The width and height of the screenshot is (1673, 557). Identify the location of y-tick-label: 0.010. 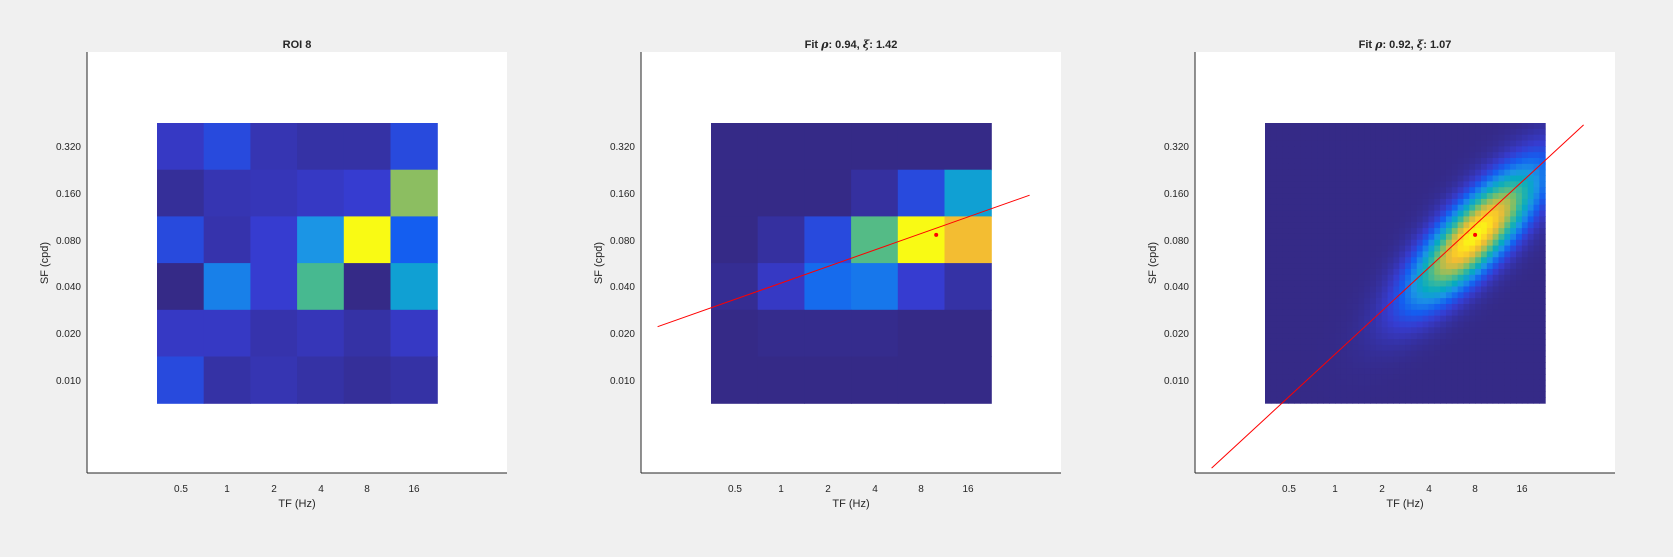
(622, 381).